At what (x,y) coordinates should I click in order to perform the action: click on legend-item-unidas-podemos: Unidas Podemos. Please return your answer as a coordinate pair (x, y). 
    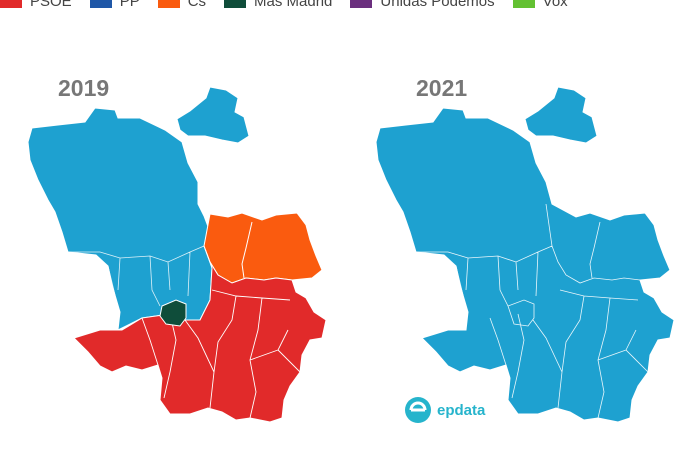
    Looking at the image, I should click on (422, 5).